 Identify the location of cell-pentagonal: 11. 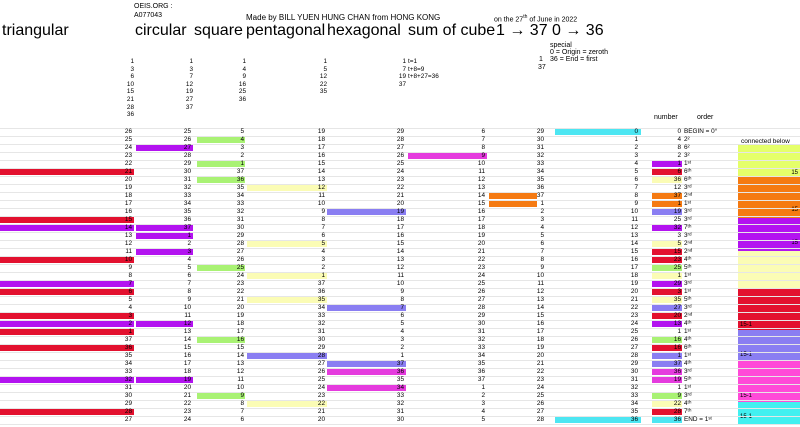
(321, 195).